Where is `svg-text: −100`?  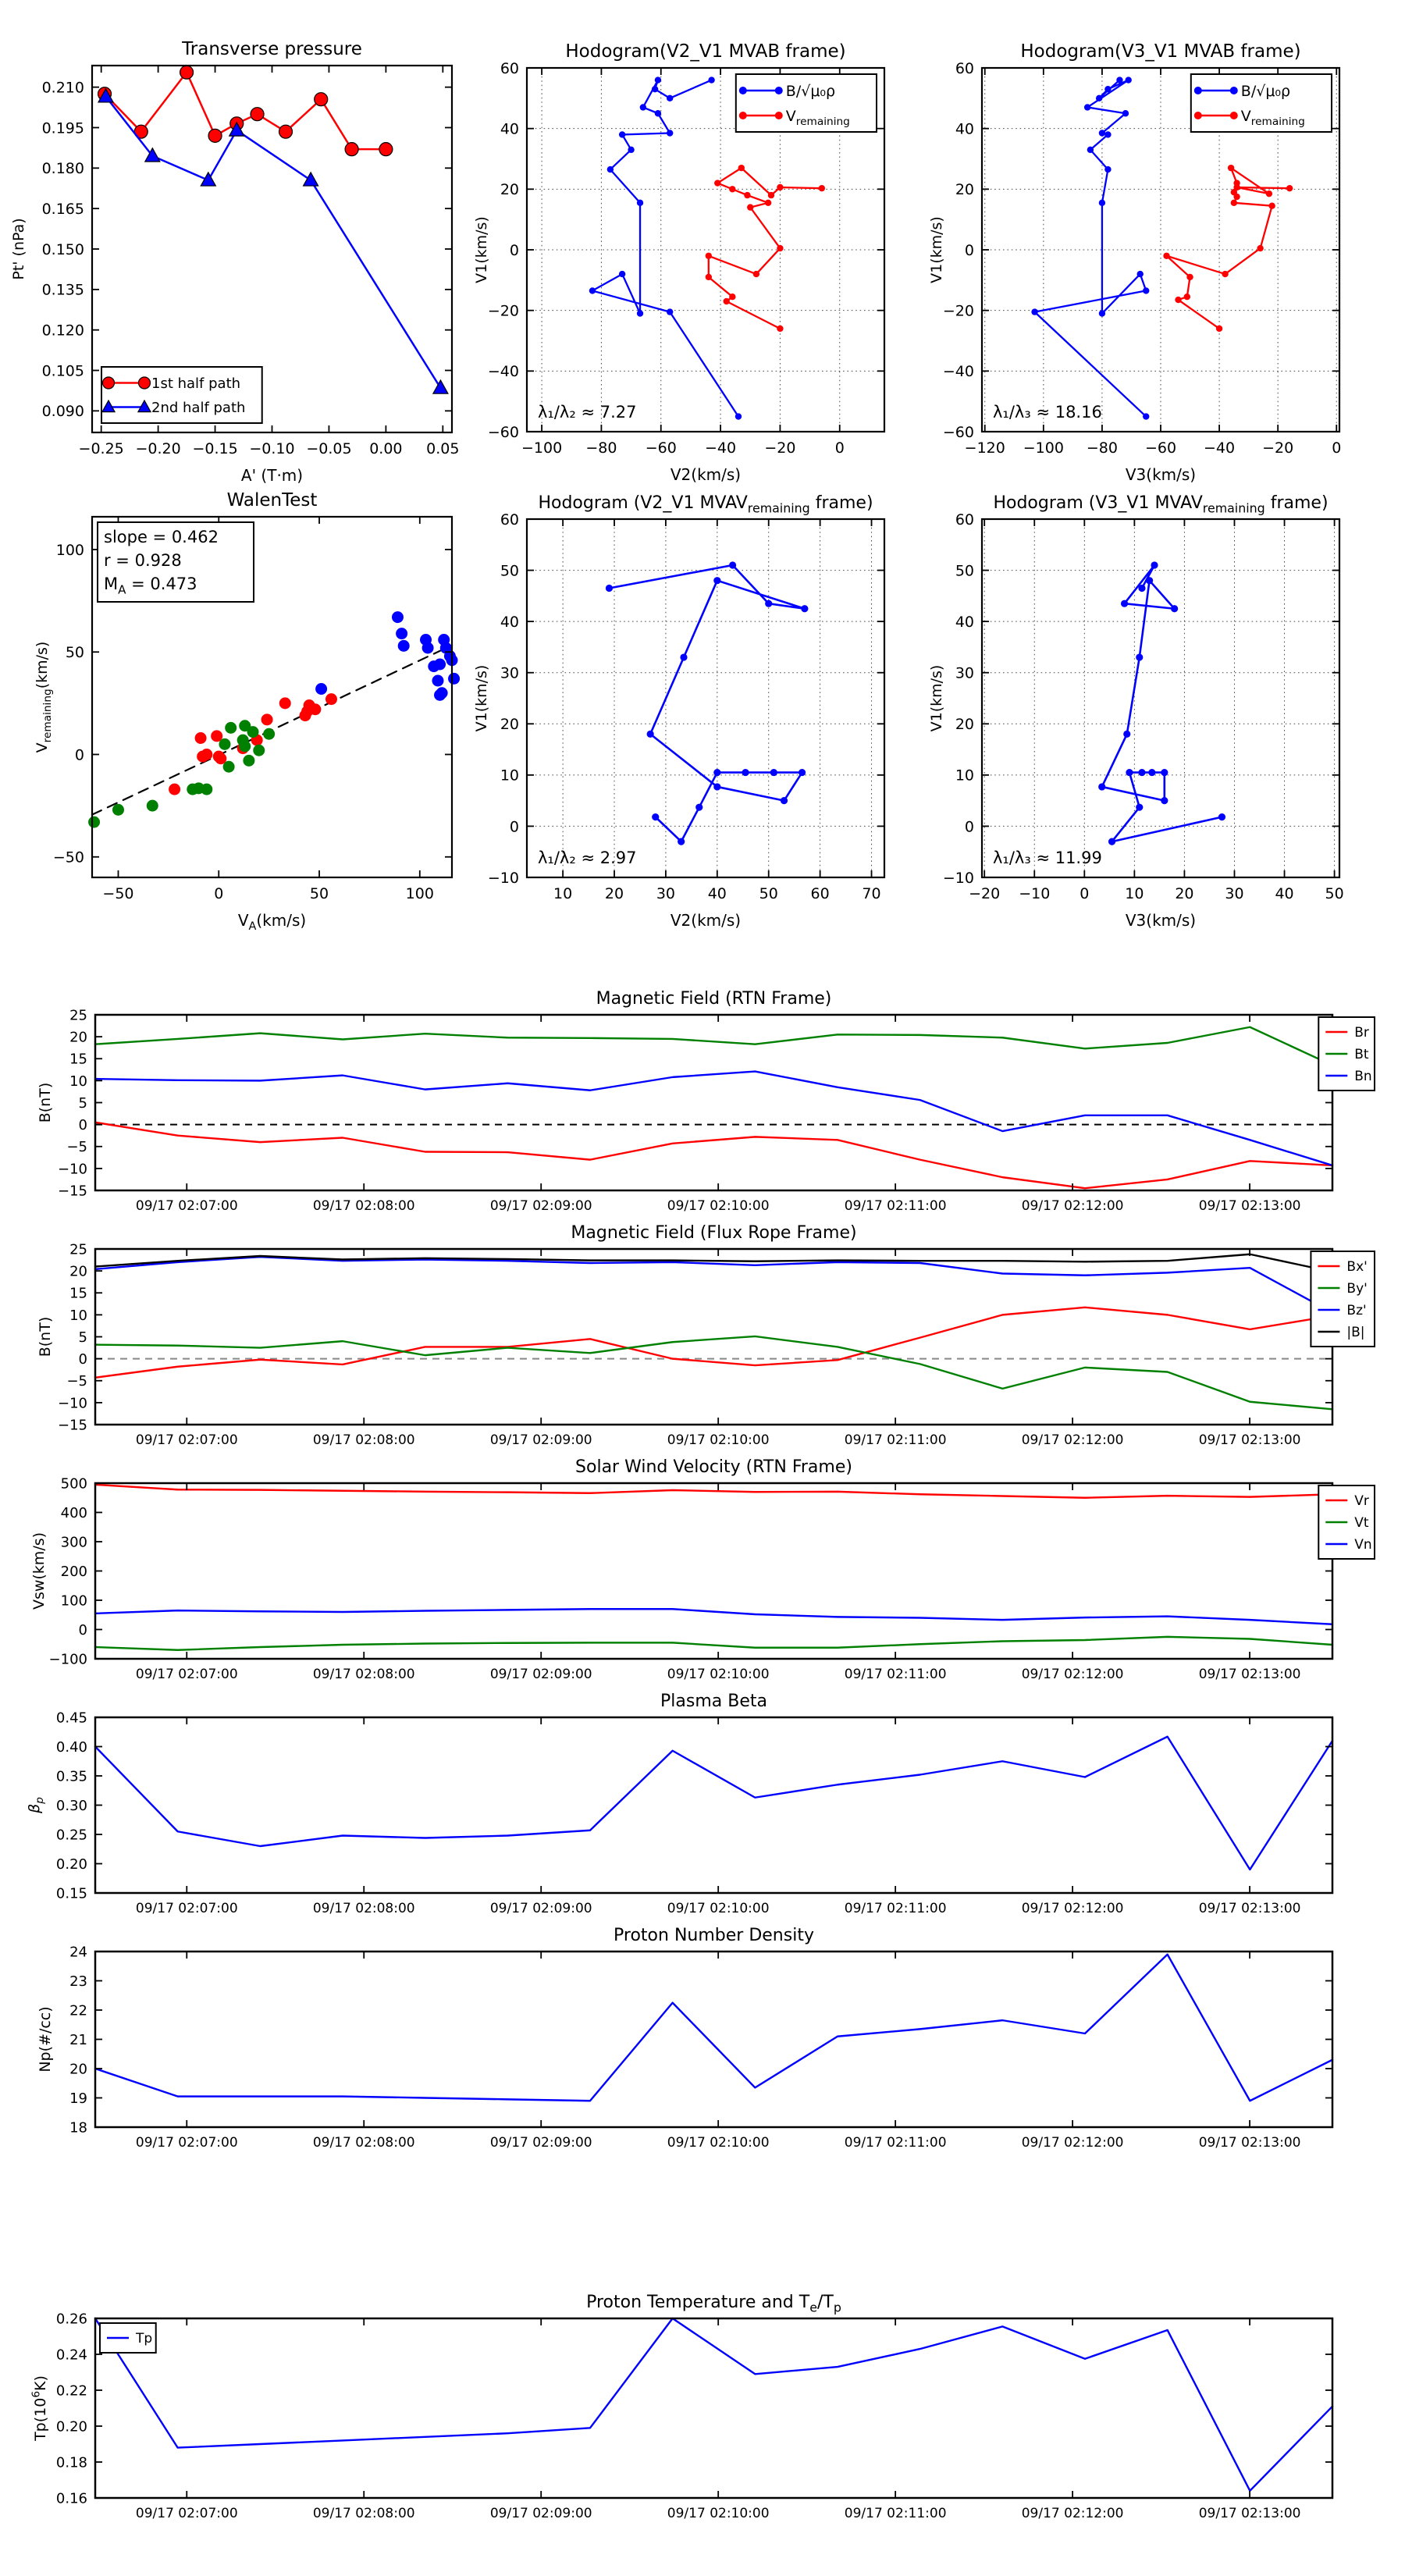 svg-text: −100 is located at coordinates (68, 1659).